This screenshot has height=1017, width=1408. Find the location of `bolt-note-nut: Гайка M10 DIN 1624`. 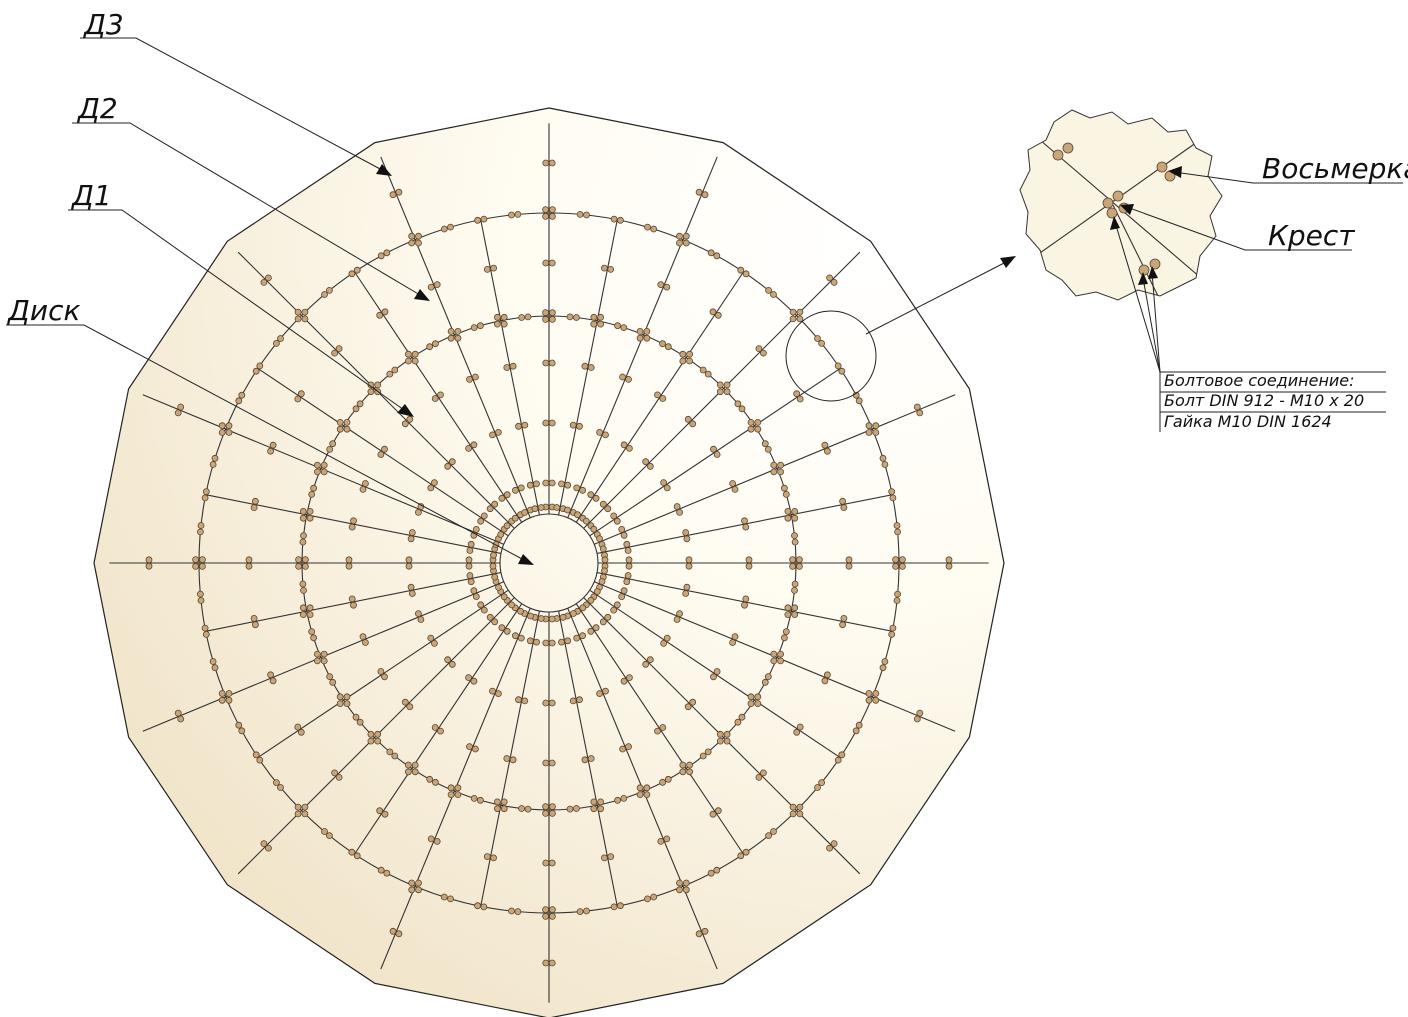

bolt-note-nut: Гайка M10 DIN 1624 is located at coordinates (1248, 421).